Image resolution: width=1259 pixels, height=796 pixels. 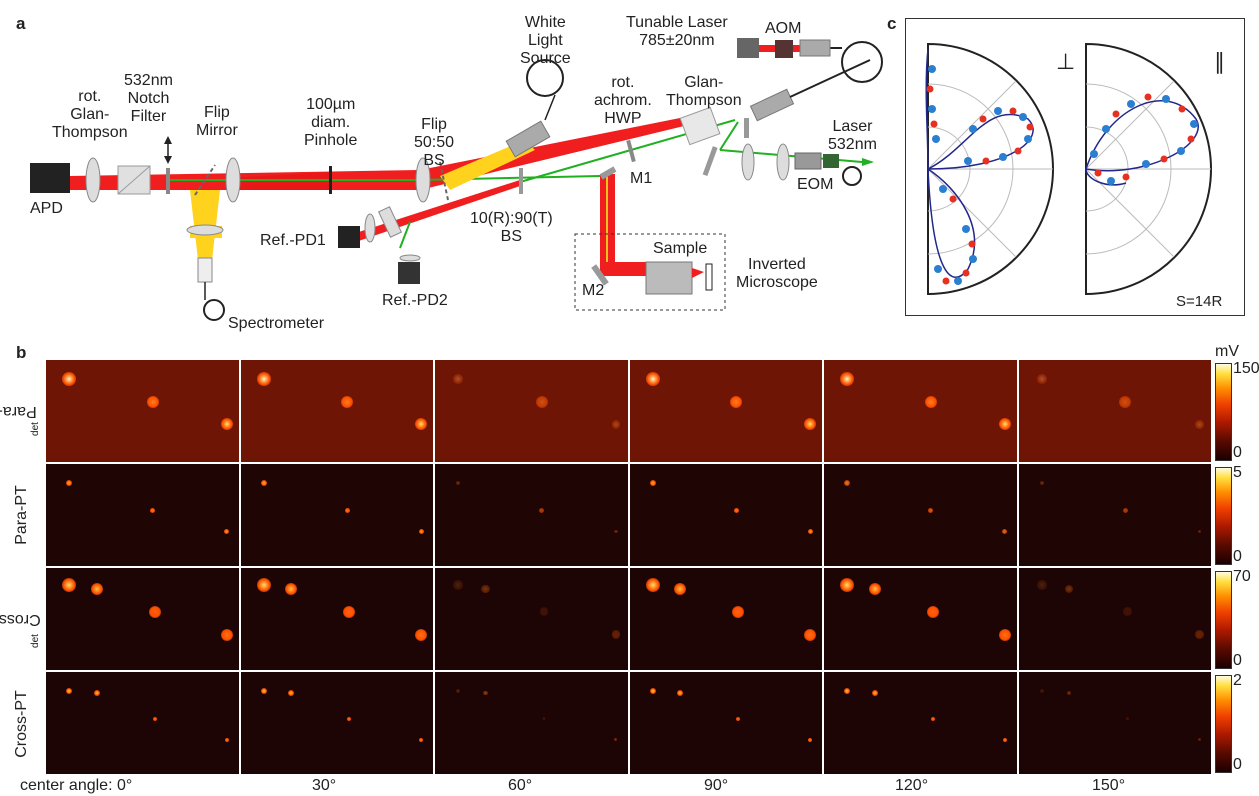 I want to click on colorbar-min-1: 0, so click(x=1237, y=556).